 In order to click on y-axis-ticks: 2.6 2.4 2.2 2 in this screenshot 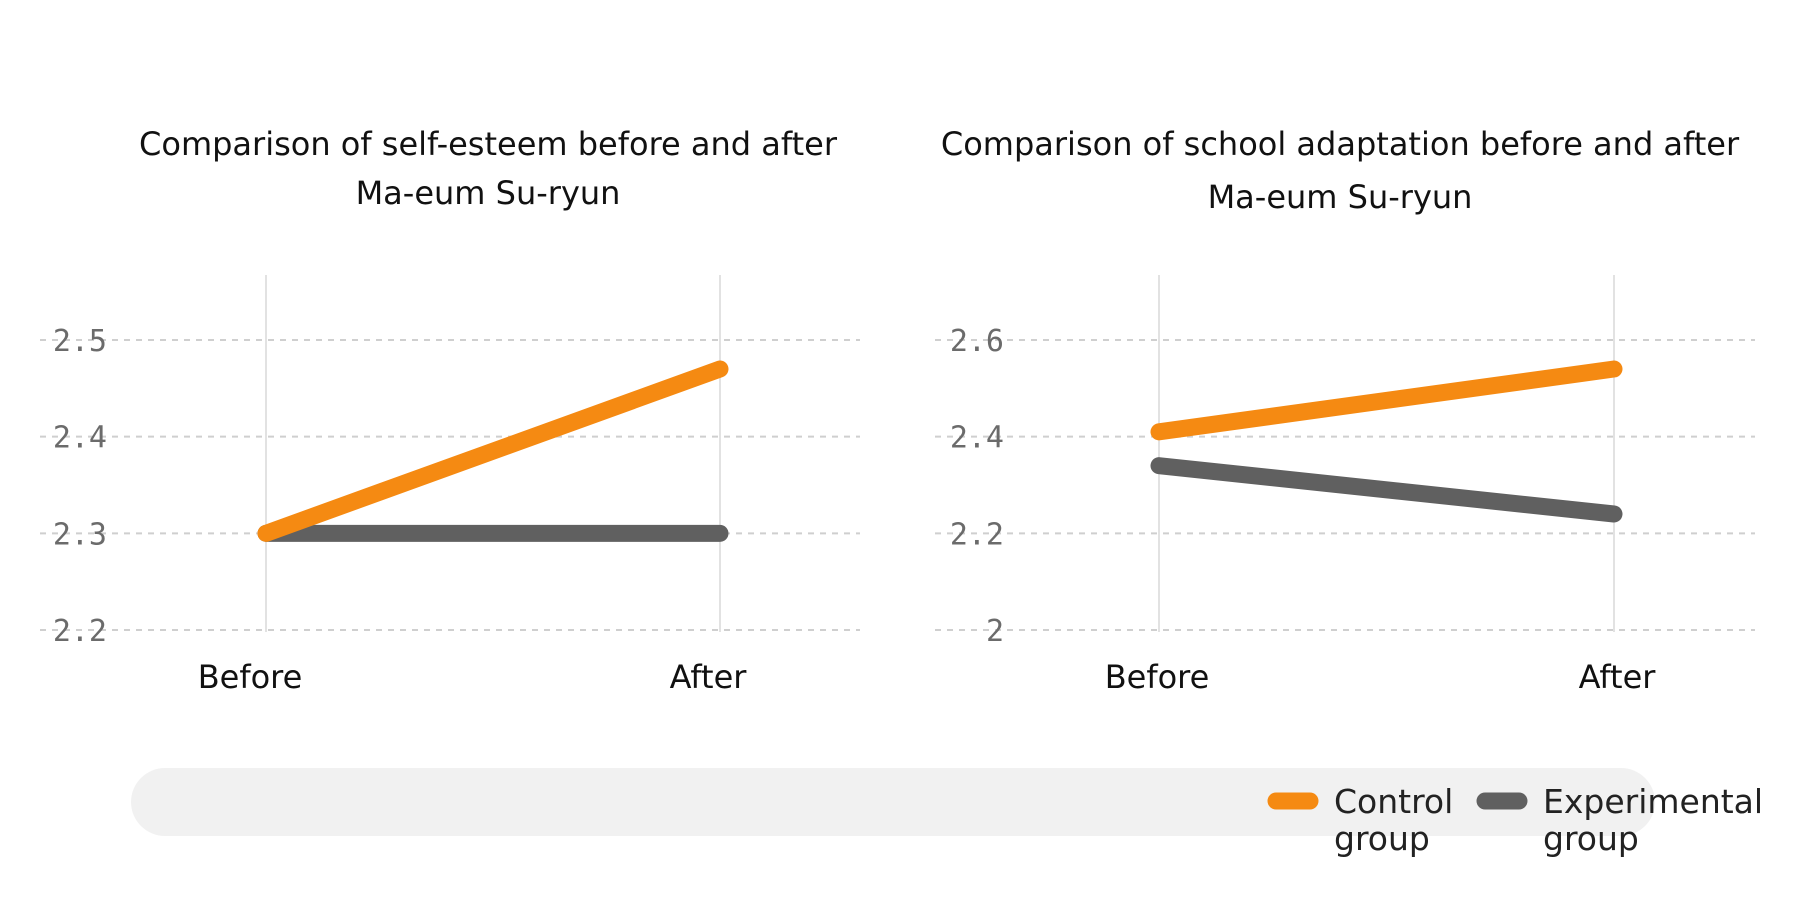, I will do `click(977, 486)`.